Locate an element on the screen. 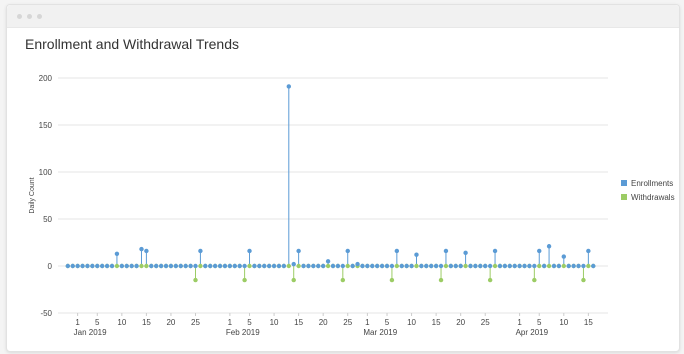 The image size is (684, 354). y-tick-label: 100 is located at coordinates (46, 172).